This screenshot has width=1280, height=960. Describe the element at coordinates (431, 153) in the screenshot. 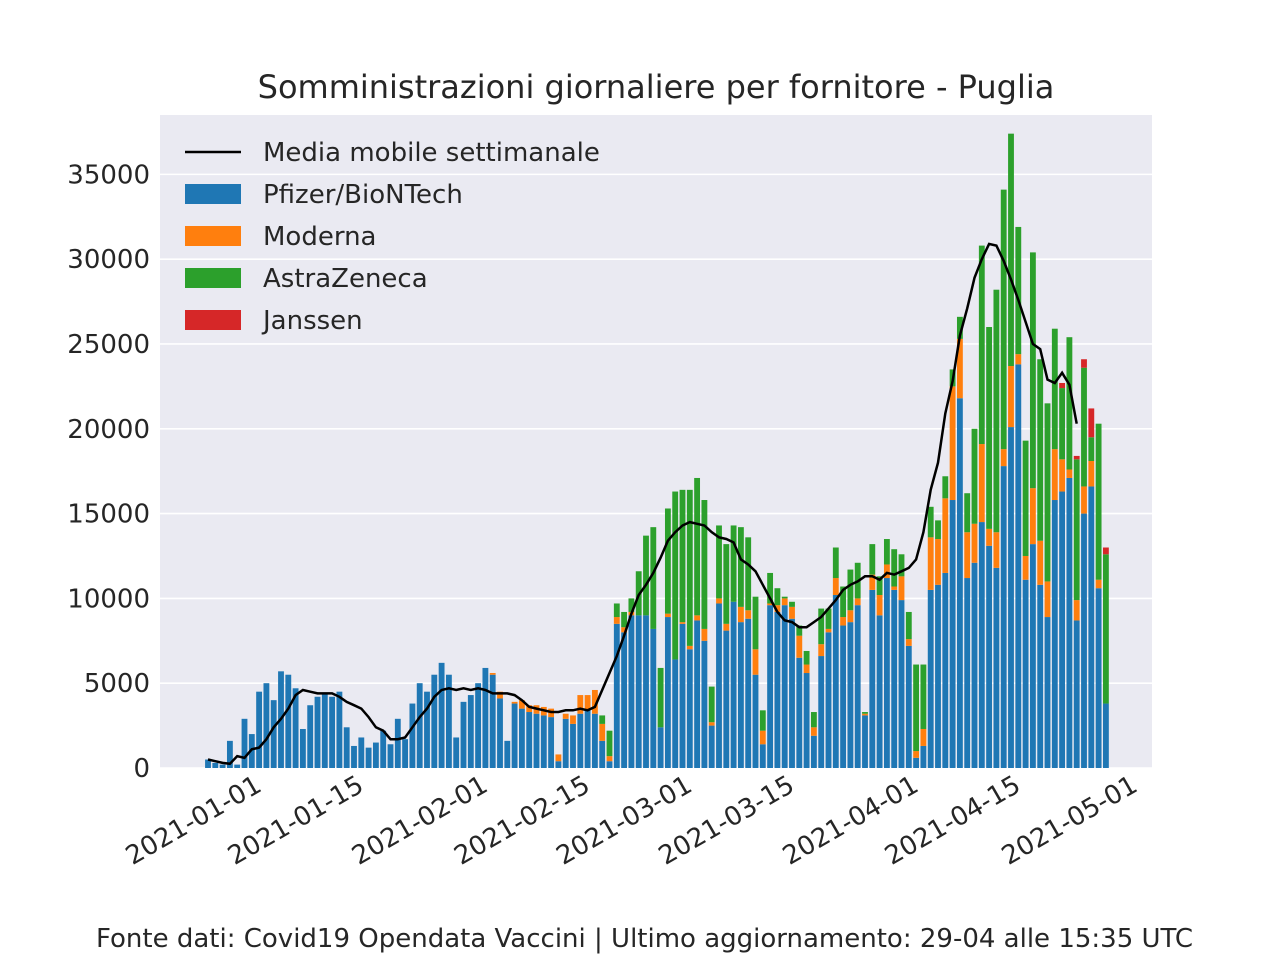

I see `legend-label: Media mobile settimanale` at that location.